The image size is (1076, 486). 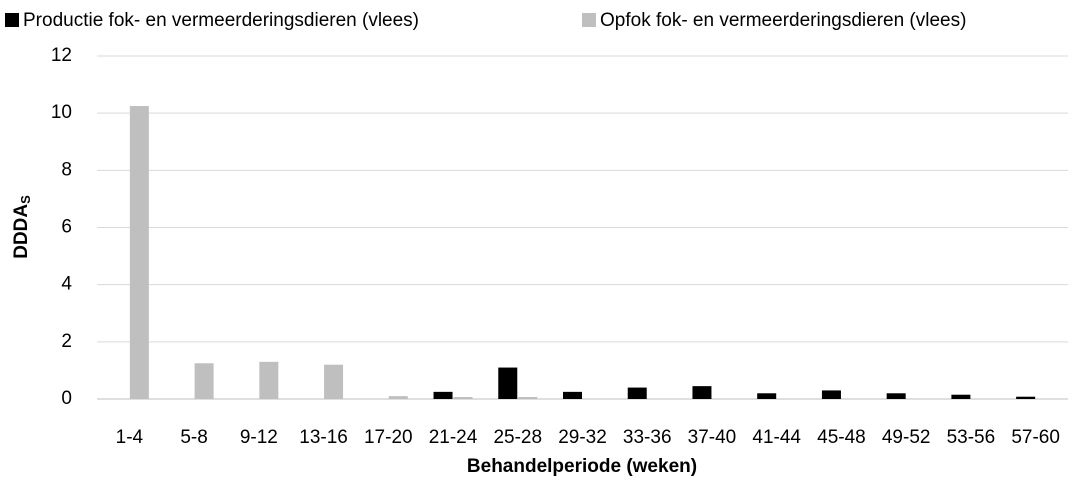 What do you see at coordinates (61, 55) in the screenshot?
I see `y-tick-label: 12` at bounding box center [61, 55].